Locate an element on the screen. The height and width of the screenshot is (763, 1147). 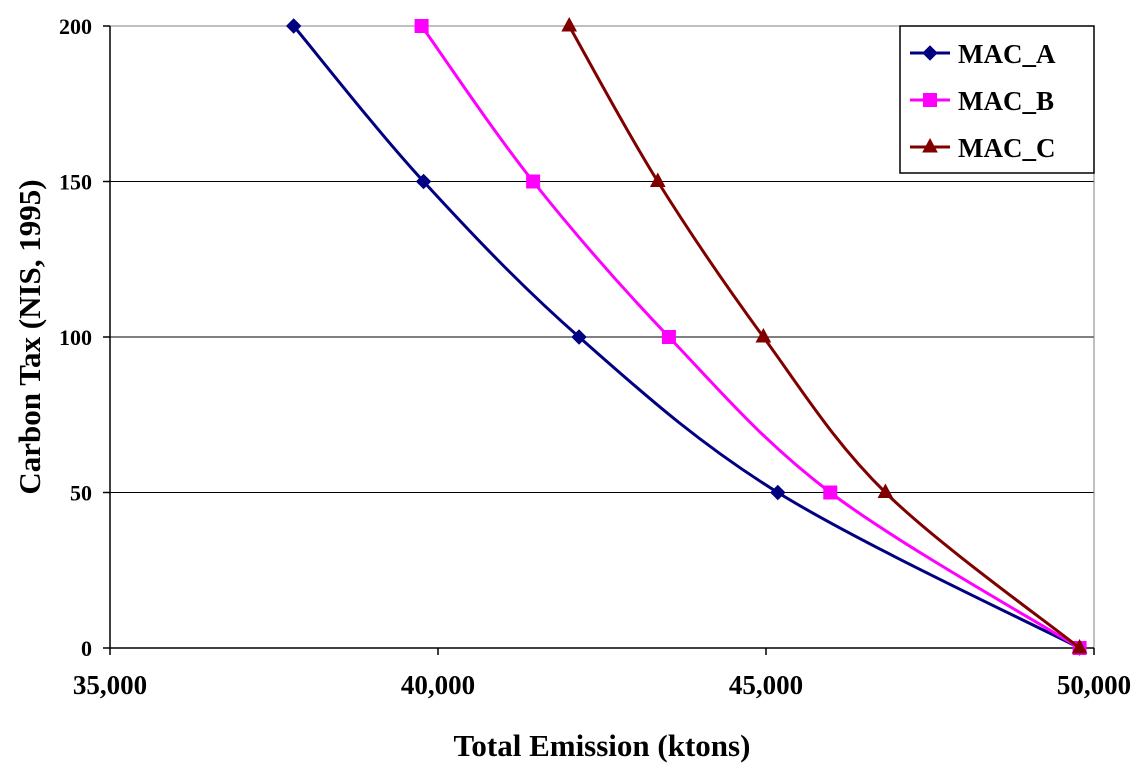
x-tick-label: 45,000 is located at coordinates (766, 685).